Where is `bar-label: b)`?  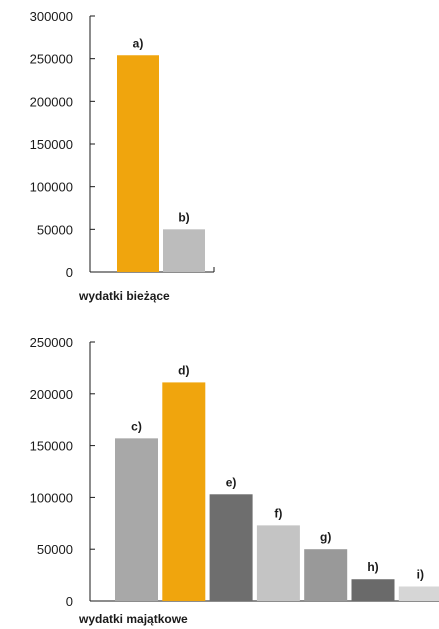
bar-label: b) is located at coordinates (183, 217).